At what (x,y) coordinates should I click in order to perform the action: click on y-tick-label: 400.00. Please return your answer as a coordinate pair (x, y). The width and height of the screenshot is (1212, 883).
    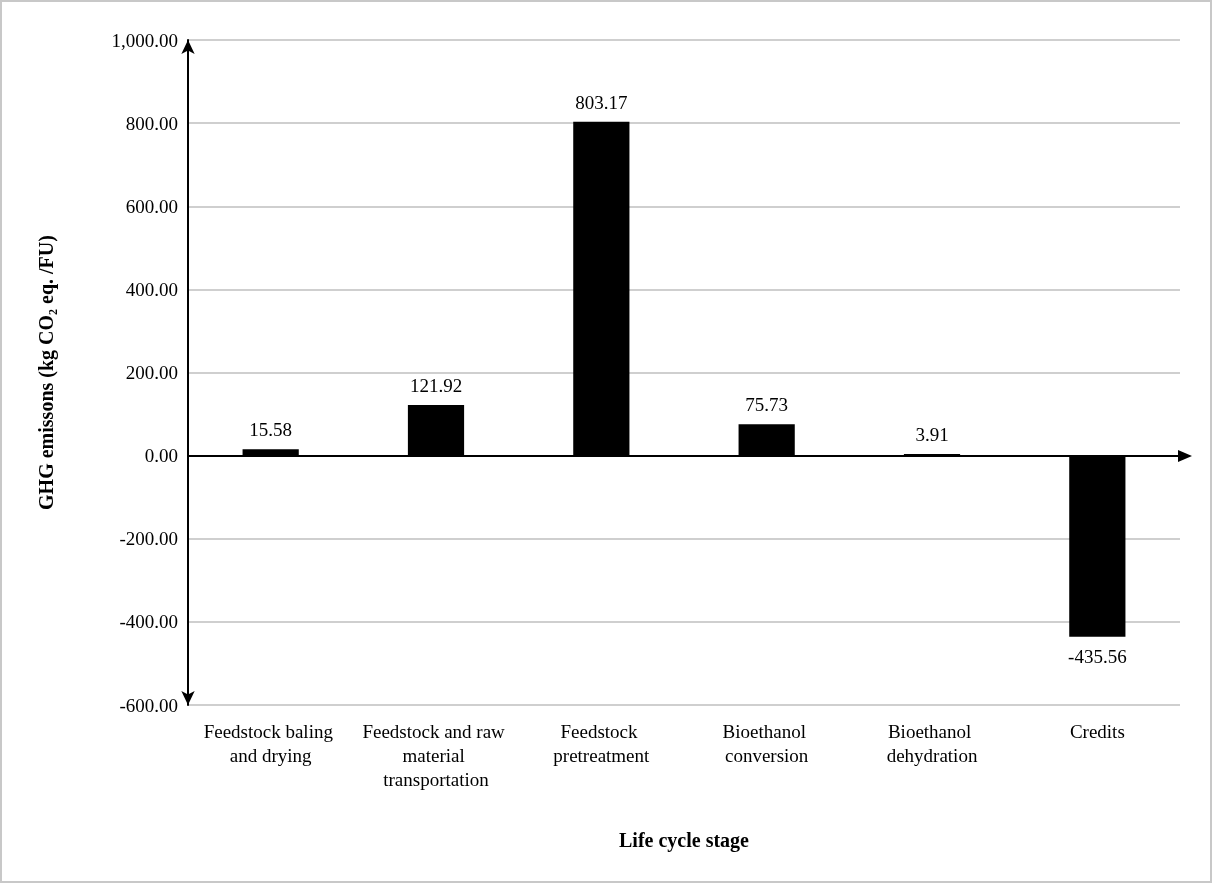
    Looking at the image, I should click on (151, 289).